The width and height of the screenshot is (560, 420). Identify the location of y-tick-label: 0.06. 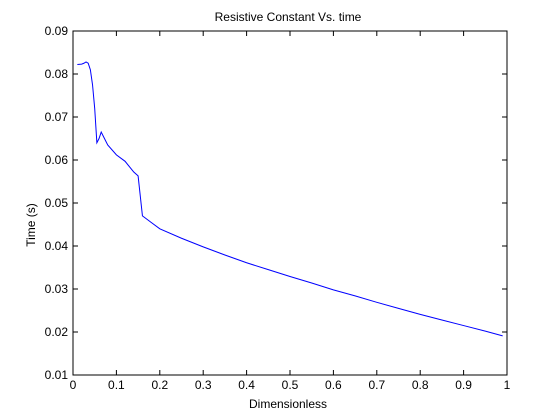
(57, 160).